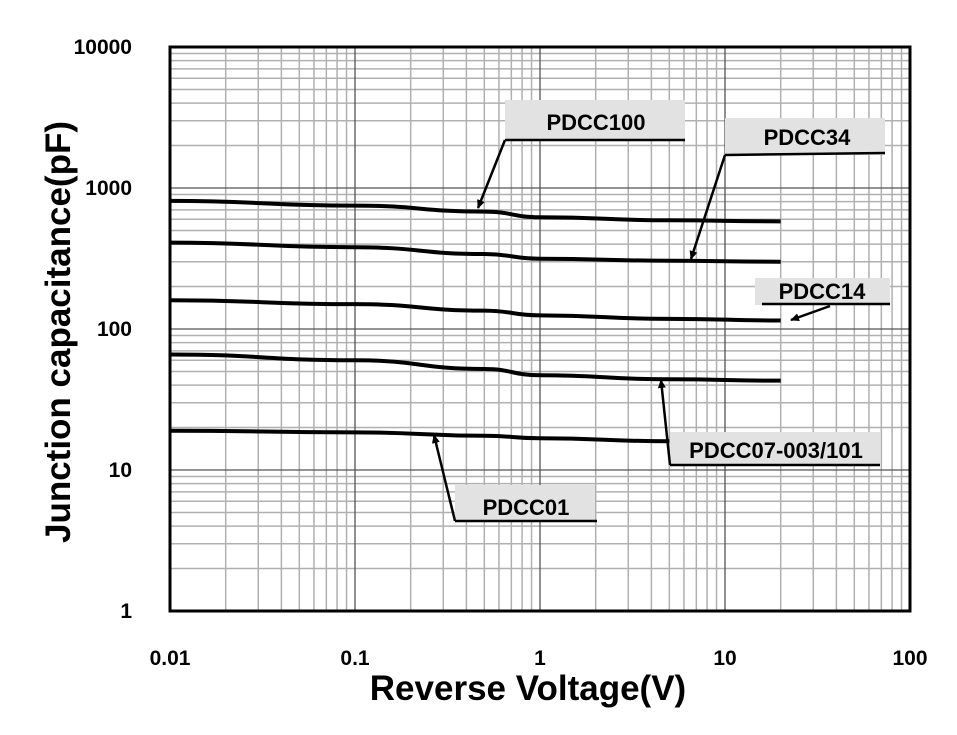  I want to click on series-line-pdcc14, so click(475, 310).